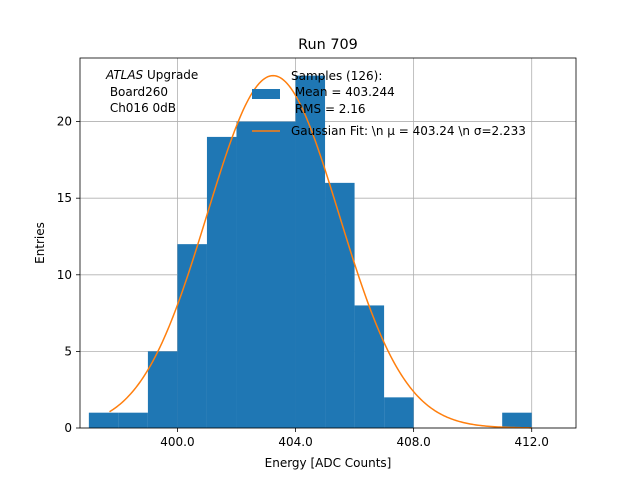 The height and width of the screenshot is (480, 640). I want to click on legend-samples-rms: RMS = 2.16, so click(328, 109).